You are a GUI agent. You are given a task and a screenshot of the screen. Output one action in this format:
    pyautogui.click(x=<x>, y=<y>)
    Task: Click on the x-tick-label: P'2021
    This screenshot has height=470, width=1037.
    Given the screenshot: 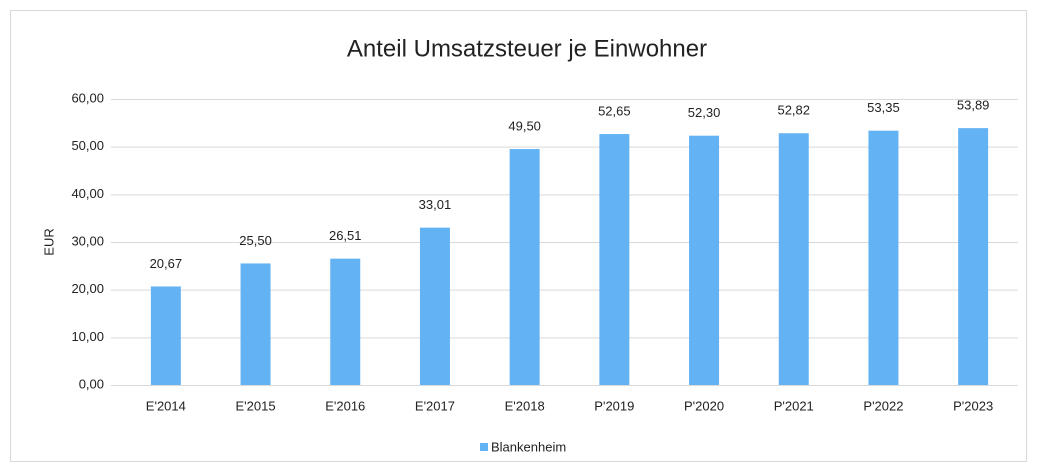 What is the action you would take?
    pyautogui.click(x=794, y=405)
    